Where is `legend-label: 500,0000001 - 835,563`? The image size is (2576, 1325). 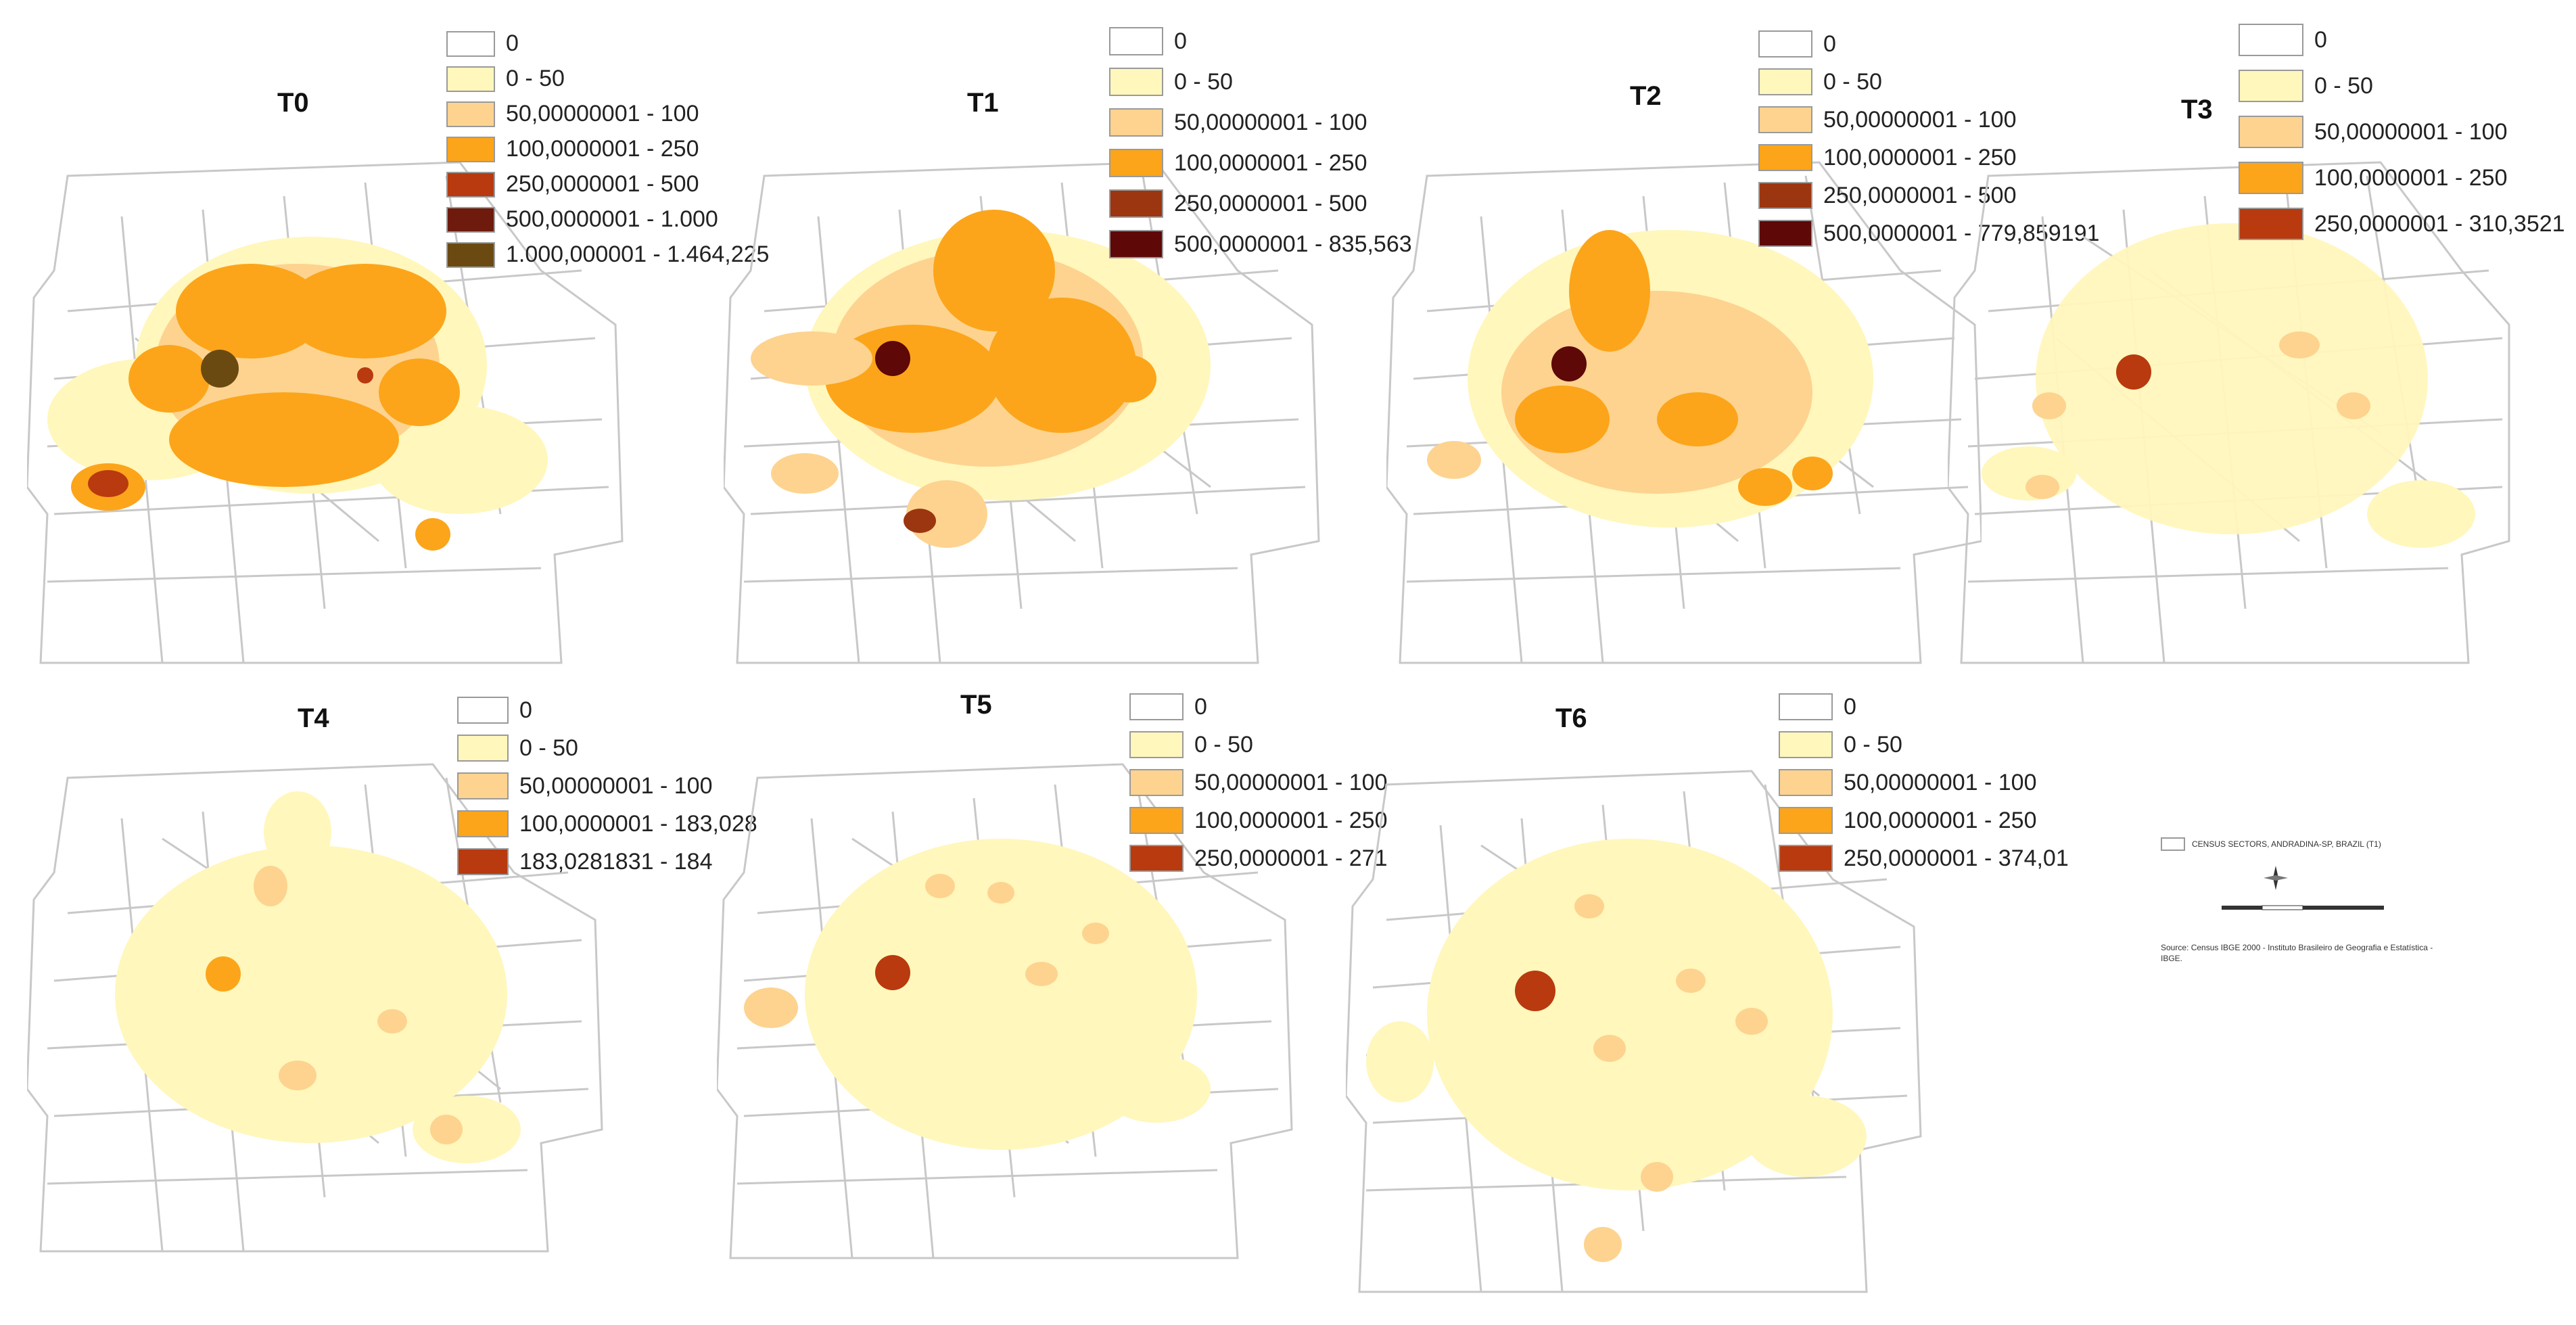
legend-label: 500,0000001 - 835,563 is located at coordinates (1293, 244).